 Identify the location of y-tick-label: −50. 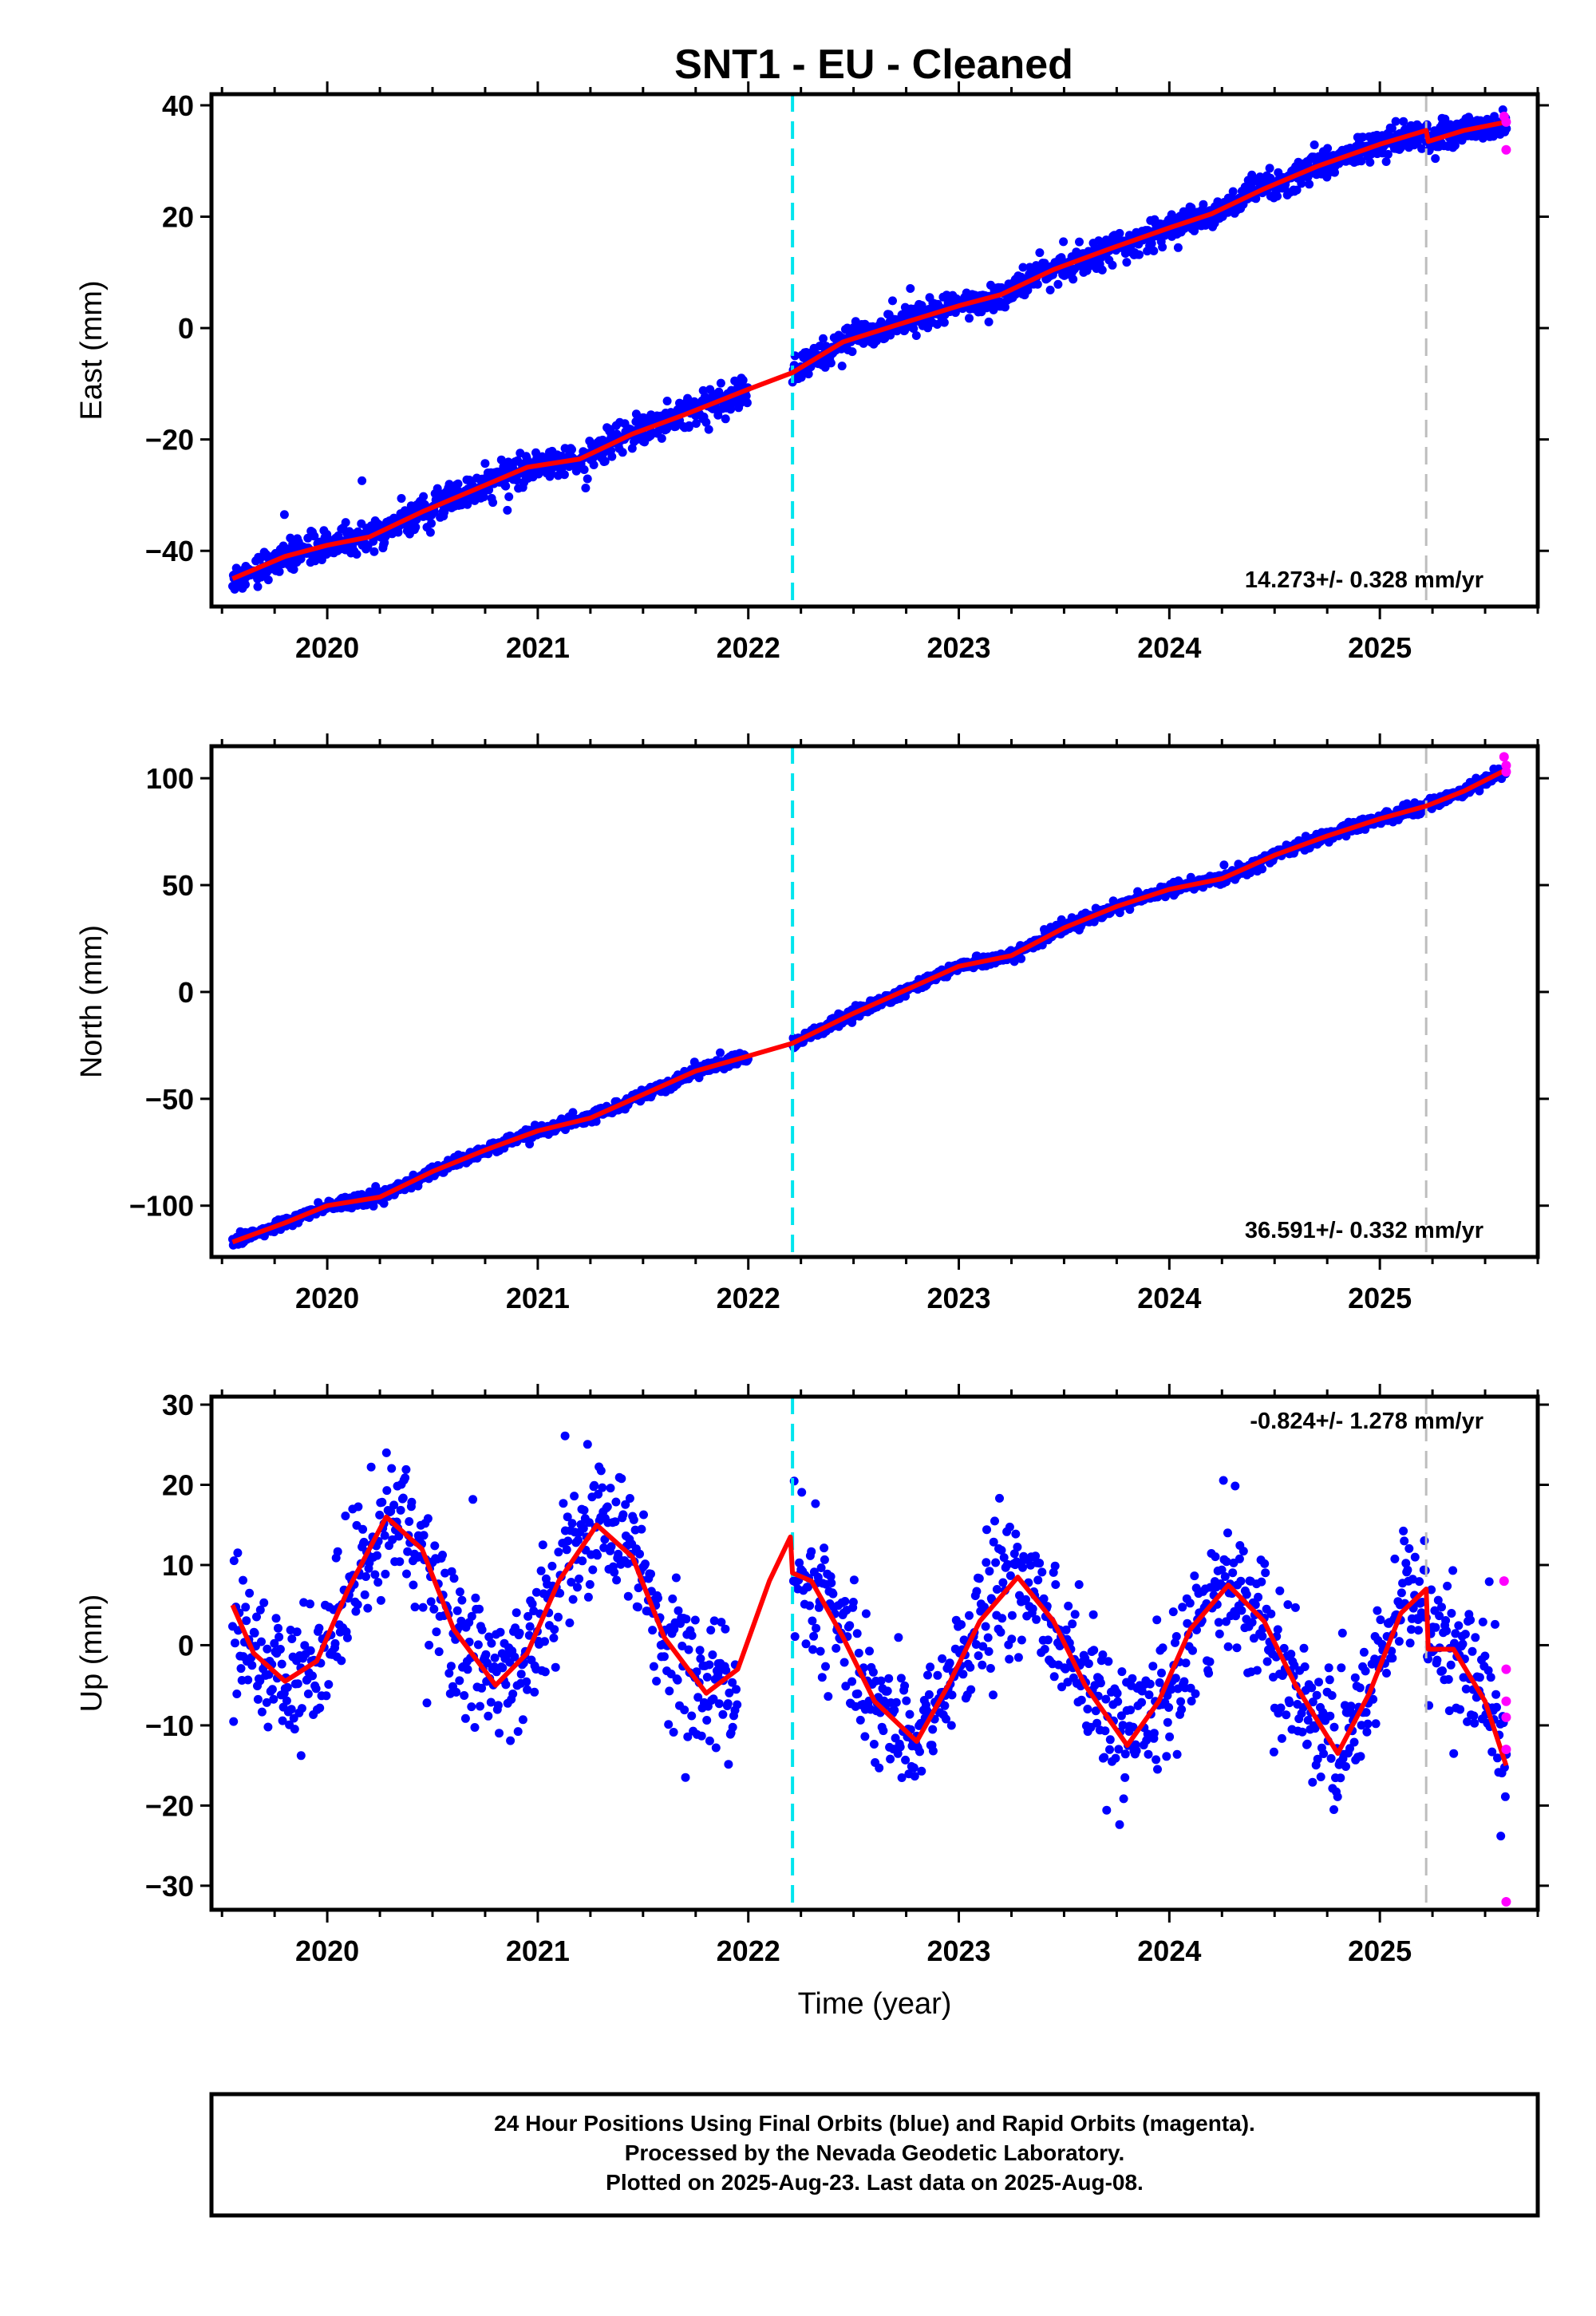
(169, 1099).